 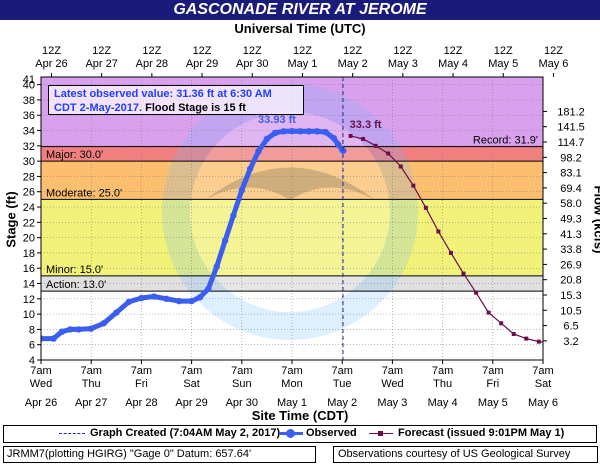 What do you see at coordinates (553, 64) in the screenshot?
I see `utc-tick-label-date: May 6` at bounding box center [553, 64].